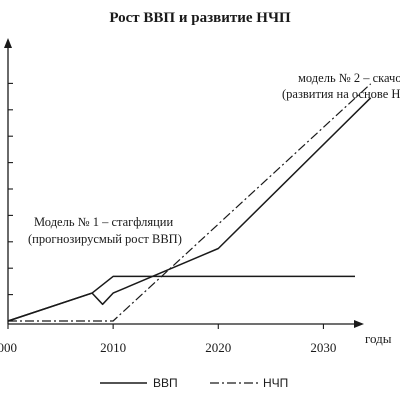 This screenshot has height=400, width=400. Describe the element at coordinates (194, 383) in the screenshot. I see `legend: ВВП НЧП` at that location.